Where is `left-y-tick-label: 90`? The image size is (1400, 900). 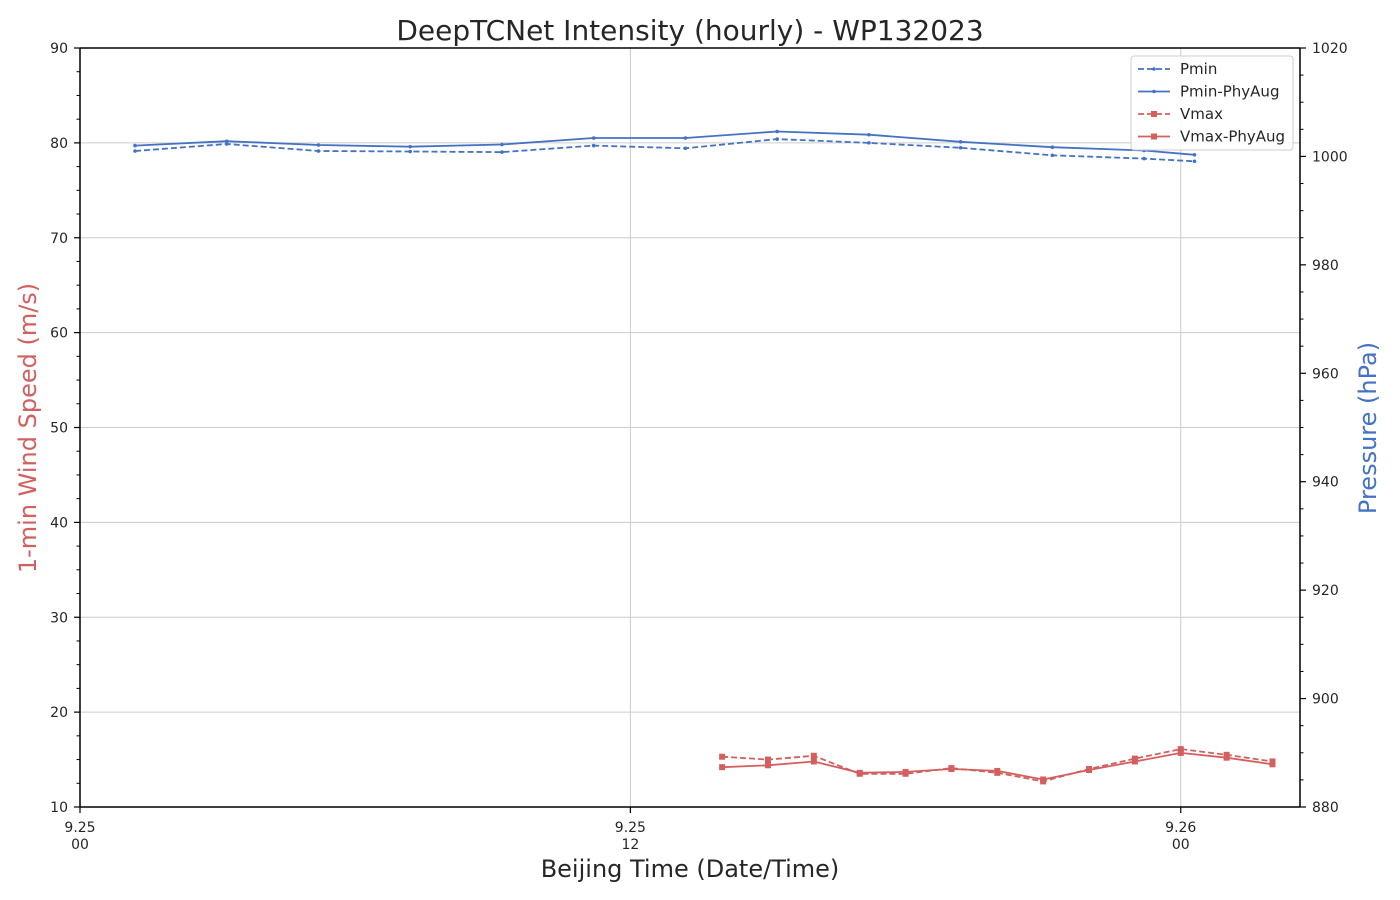
left-y-tick-label: 90 is located at coordinates (59, 49).